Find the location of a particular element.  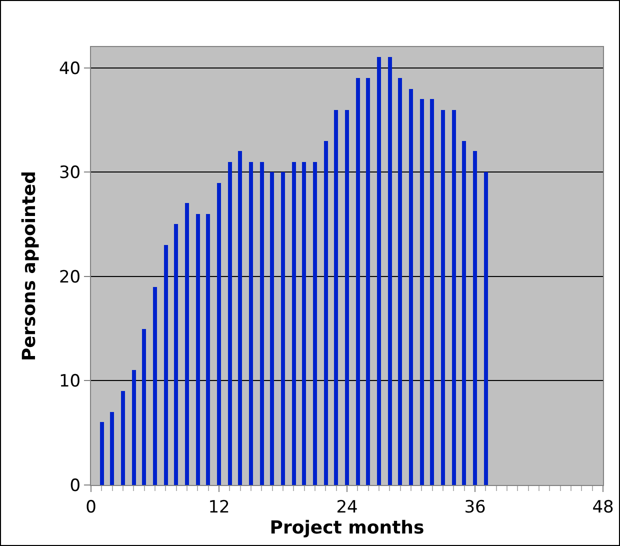

x-tick-label: 24 is located at coordinates (347, 507).